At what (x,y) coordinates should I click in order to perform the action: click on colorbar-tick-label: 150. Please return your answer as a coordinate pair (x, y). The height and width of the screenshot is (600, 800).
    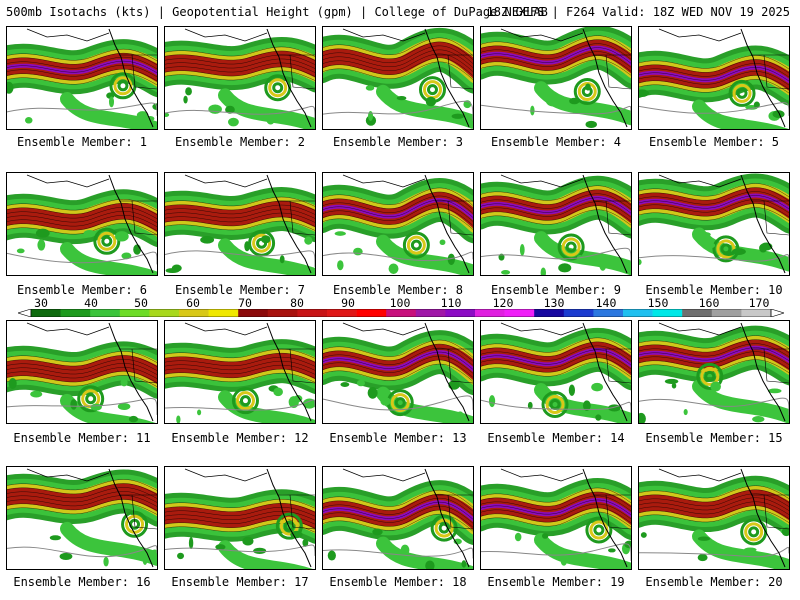
    Looking at the image, I should click on (658, 303).